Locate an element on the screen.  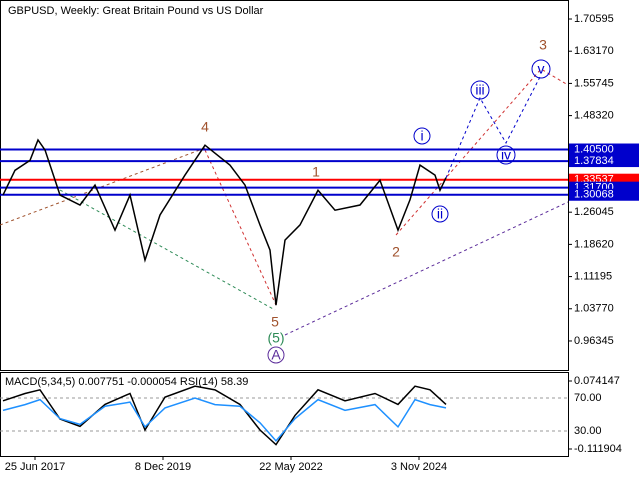
y2-tick-label: 0.074147 is located at coordinates (597, 381).